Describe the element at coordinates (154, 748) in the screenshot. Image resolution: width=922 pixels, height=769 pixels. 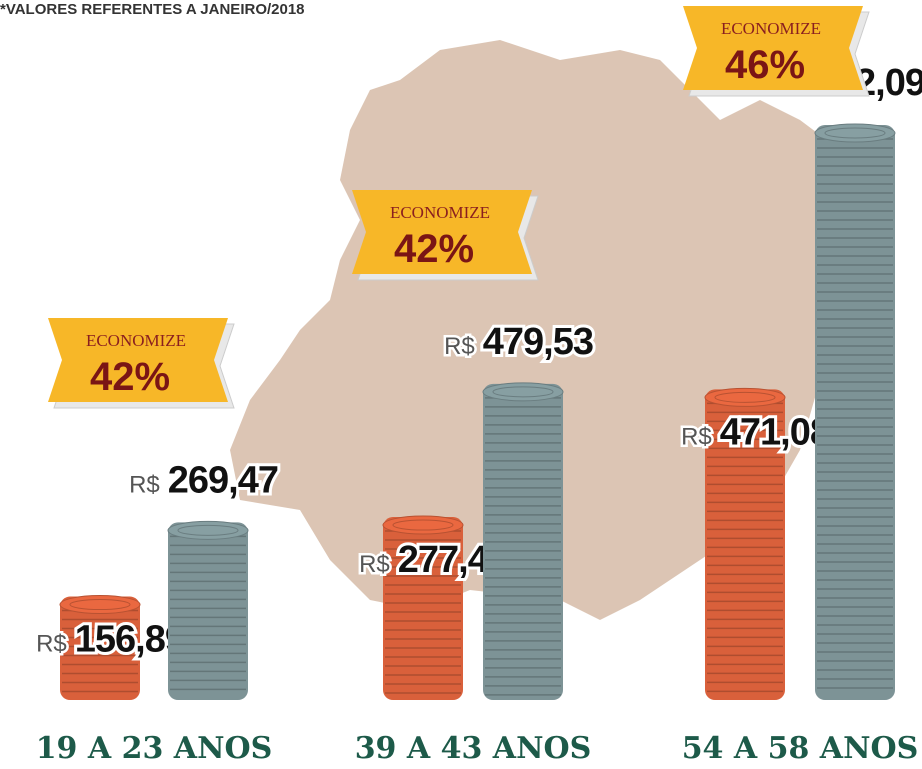
I see `category-label: 19 A 23 ANOS` at that location.